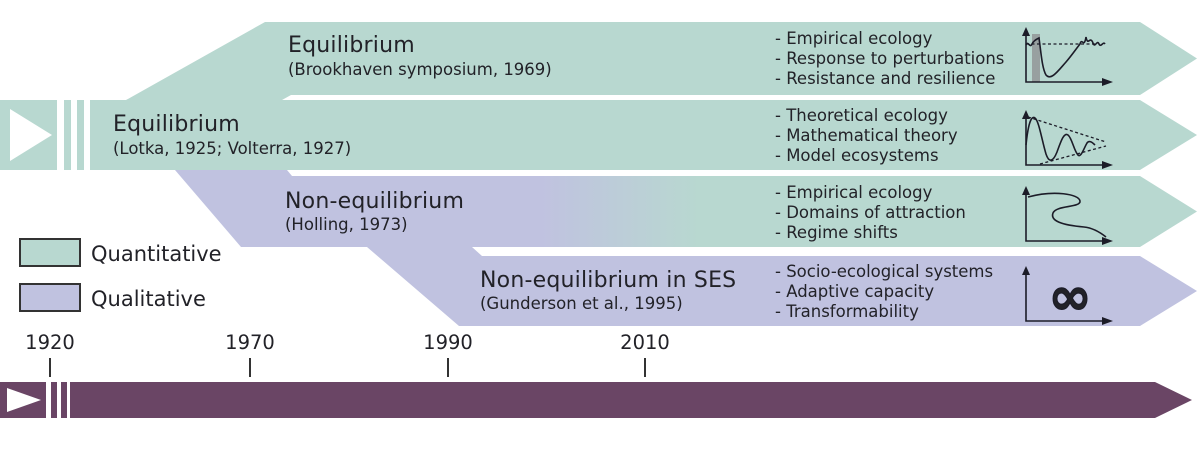  Describe the element at coordinates (50, 342) in the screenshot. I see `year-label-1920: 1920` at that location.